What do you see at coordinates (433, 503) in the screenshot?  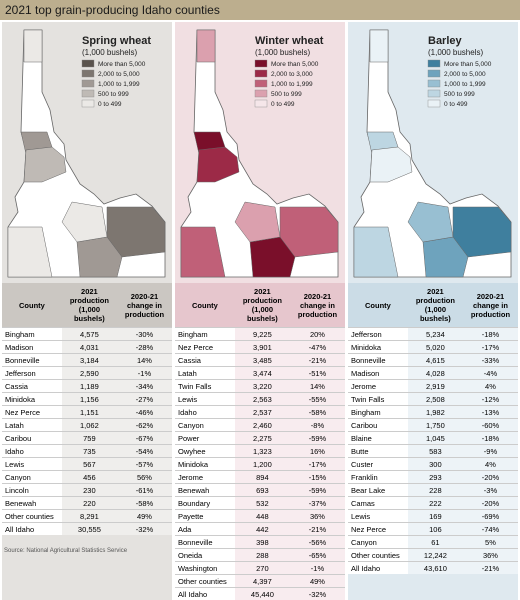 I see `table-row: Camas 222 -20%` at bounding box center [433, 503].